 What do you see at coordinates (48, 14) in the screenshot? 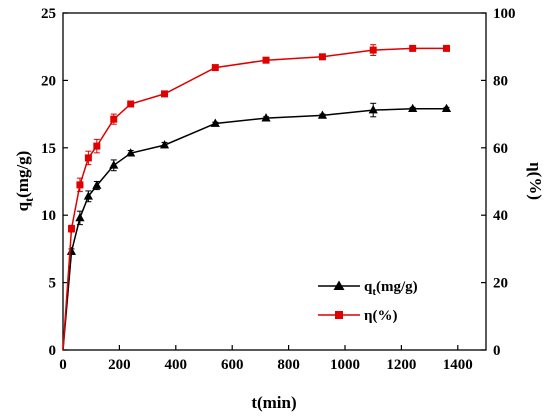
I see `y-left-tick-label: 25` at bounding box center [48, 14].